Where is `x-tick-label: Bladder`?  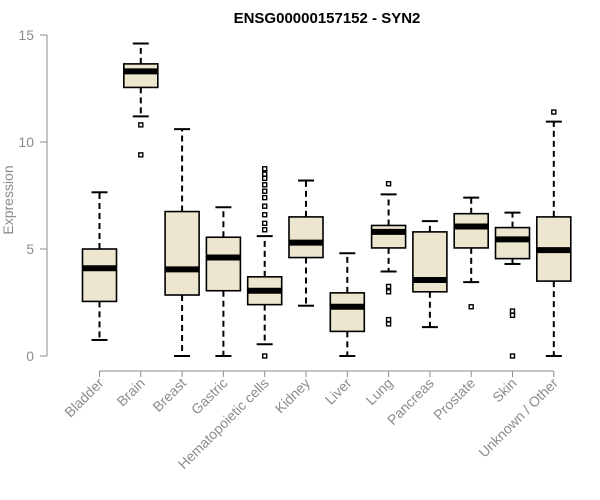 x-tick-label: Bladder is located at coordinates (84, 398).